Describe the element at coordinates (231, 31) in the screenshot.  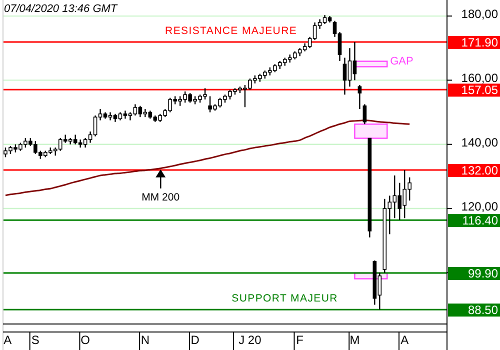
I see `annotation: RESISTANCE MAJEURE` at that location.